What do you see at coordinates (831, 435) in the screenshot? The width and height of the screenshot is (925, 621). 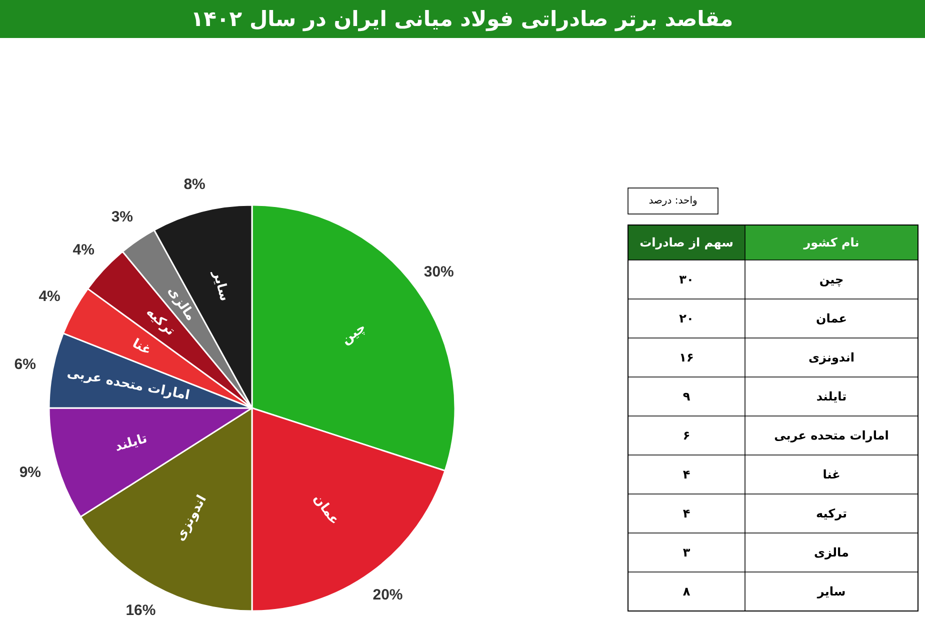 I see `category-label: امارات متحده عربی` at bounding box center [831, 435].